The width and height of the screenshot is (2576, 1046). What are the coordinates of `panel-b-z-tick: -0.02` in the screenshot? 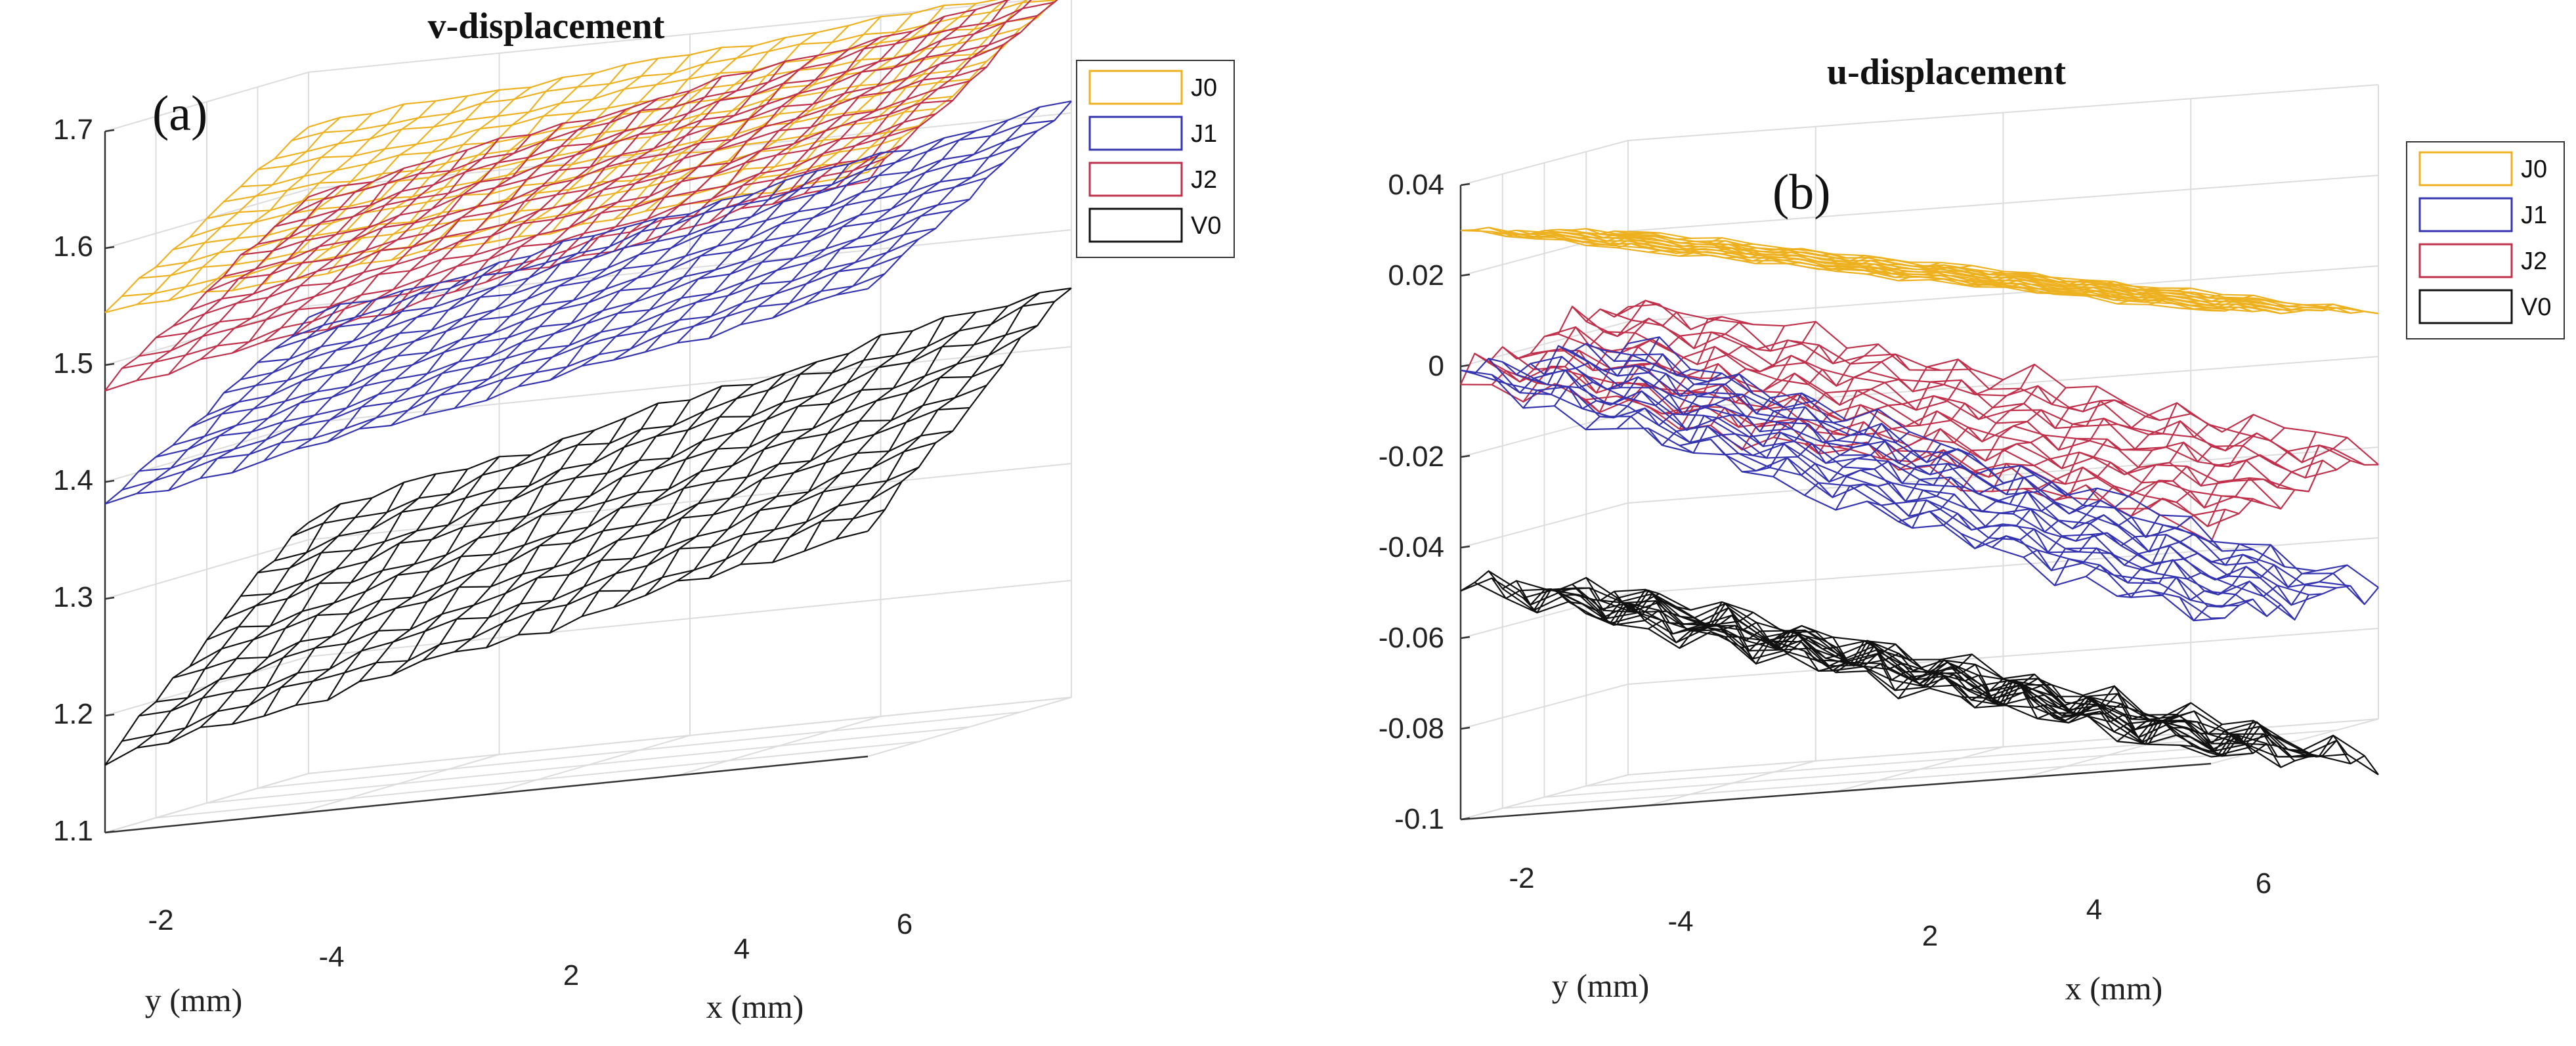 It's located at (1412, 457).